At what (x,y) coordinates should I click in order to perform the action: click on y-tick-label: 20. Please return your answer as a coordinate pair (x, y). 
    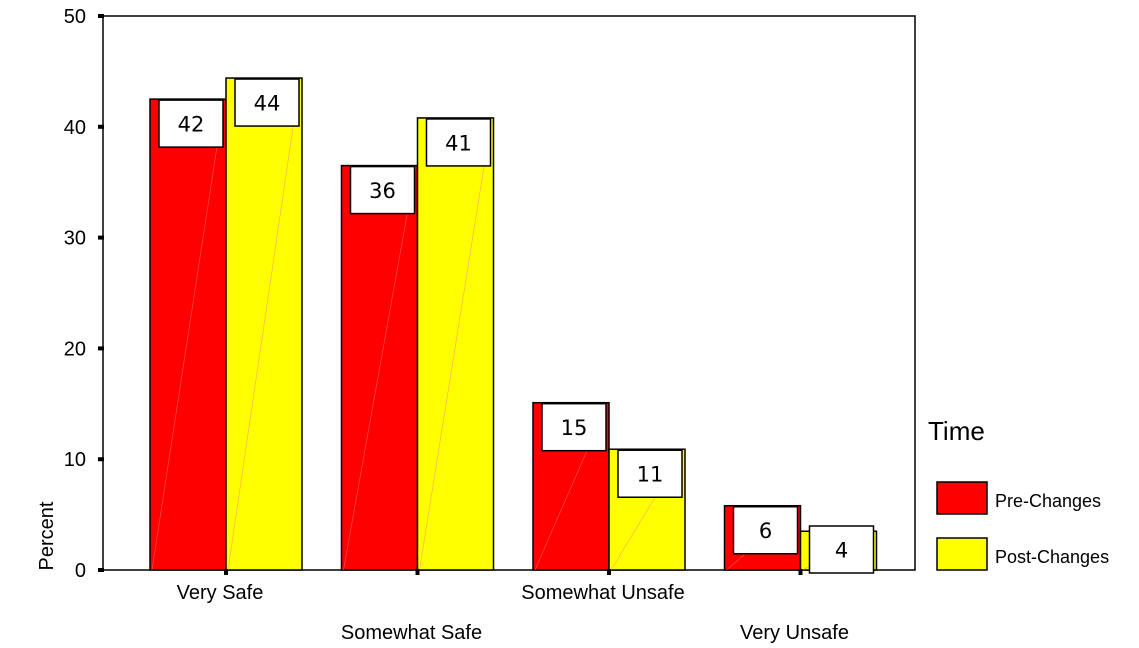
    Looking at the image, I should click on (75, 349).